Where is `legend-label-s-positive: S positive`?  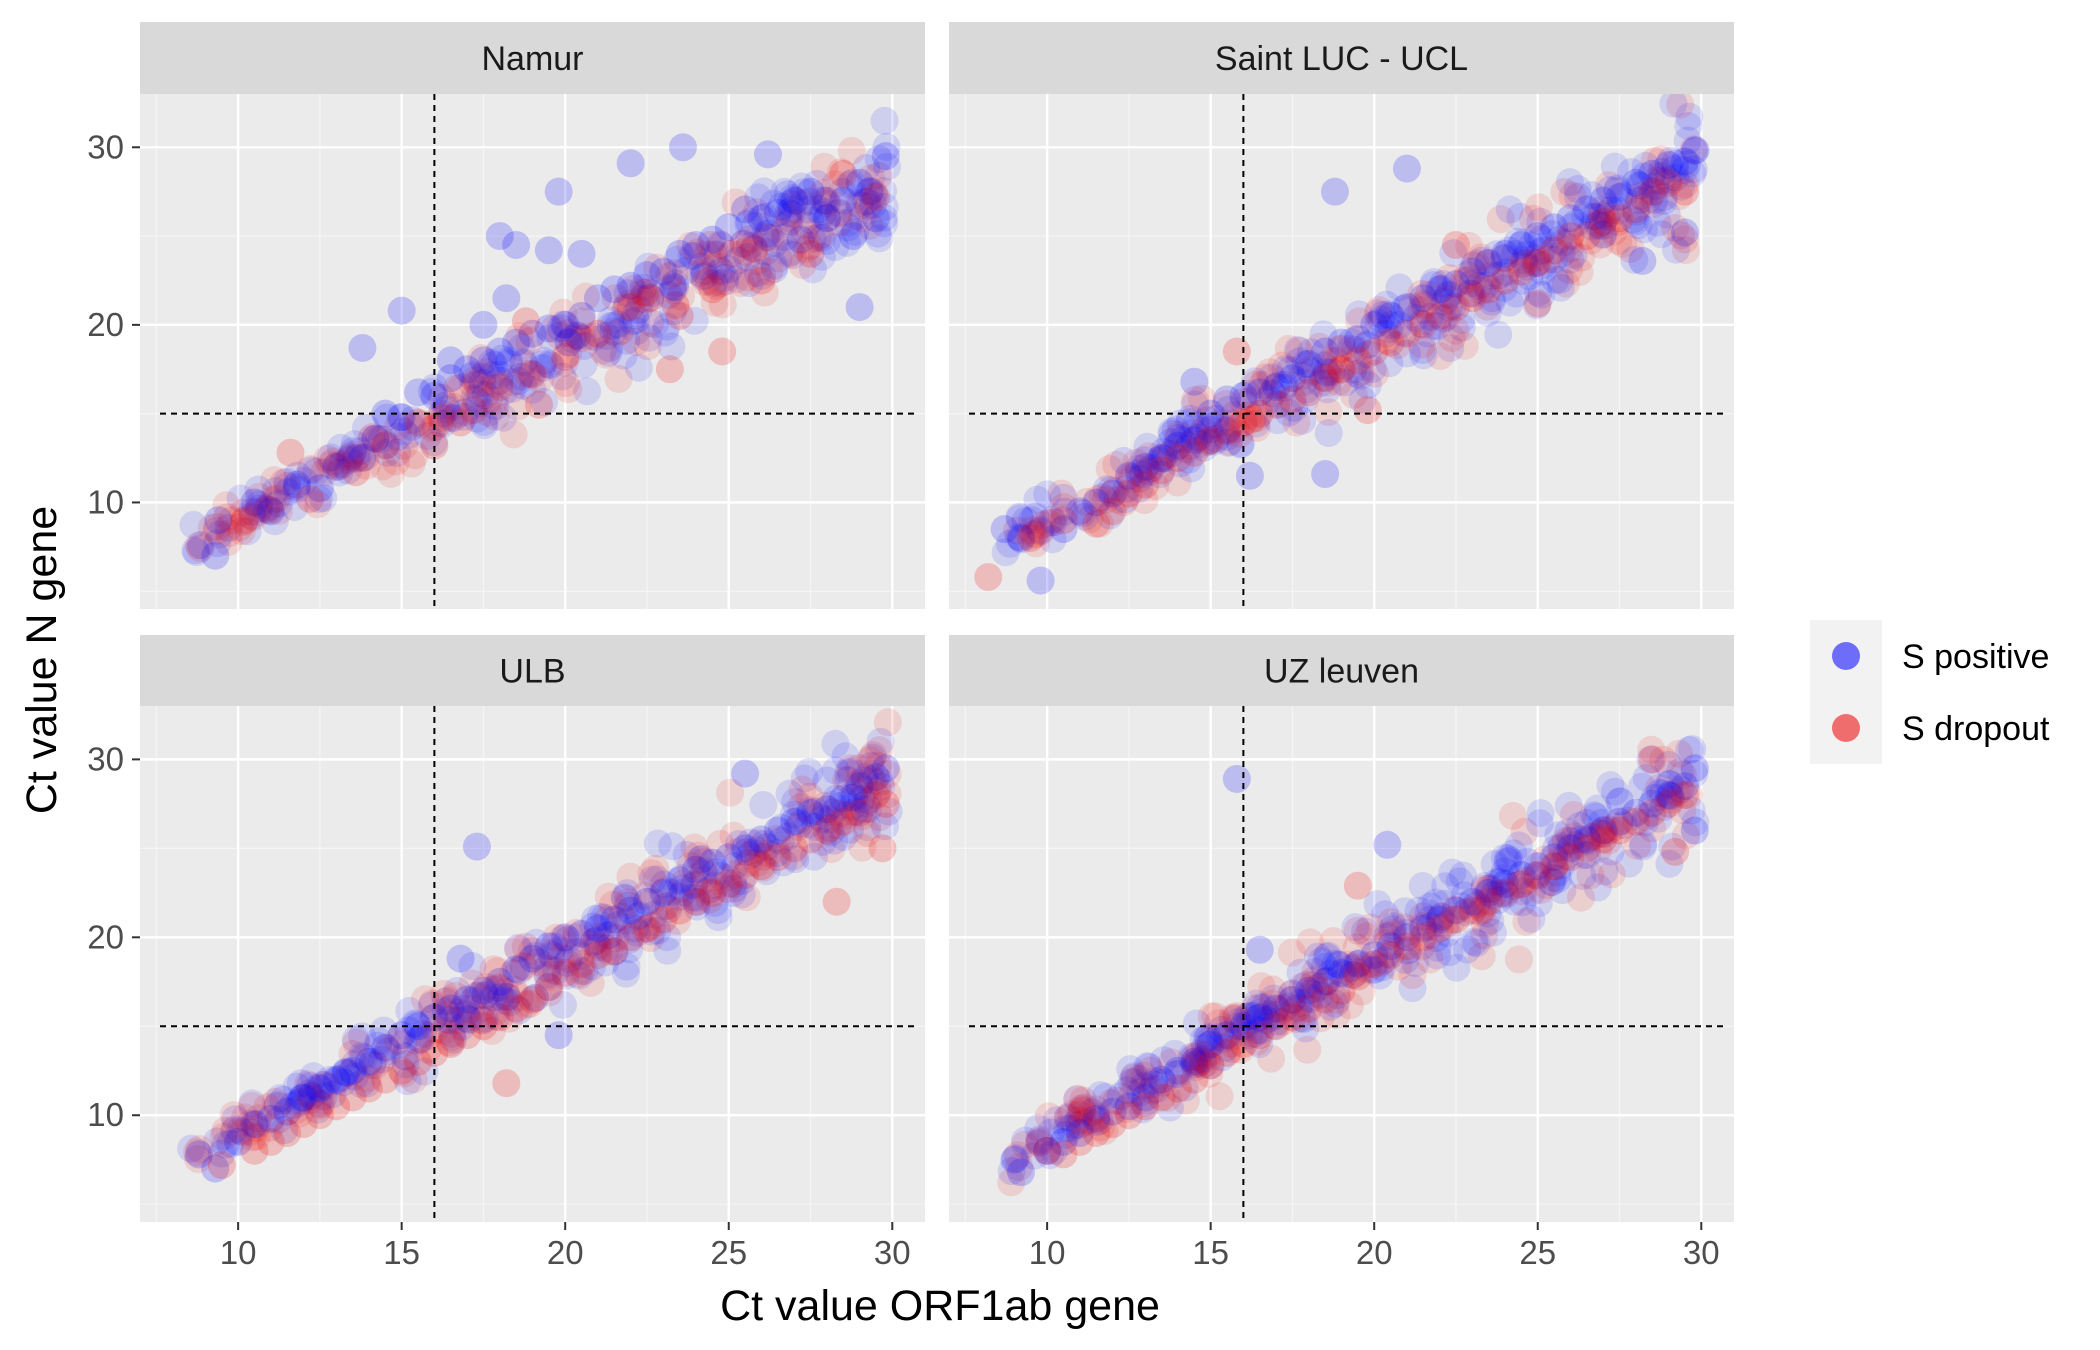 legend-label-s-positive: S positive is located at coordinates (1975, 657).